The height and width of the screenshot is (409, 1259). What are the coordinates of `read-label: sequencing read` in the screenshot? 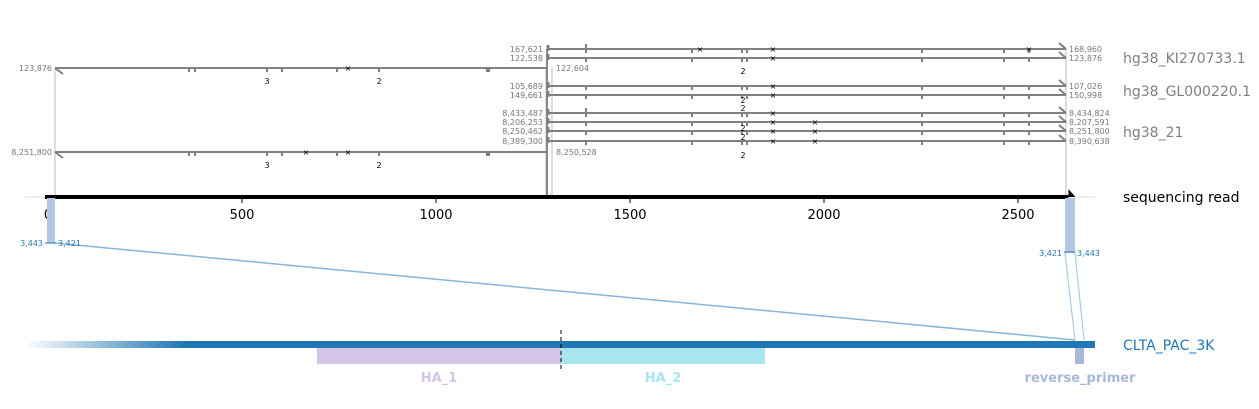 It's located at (1181, 198).